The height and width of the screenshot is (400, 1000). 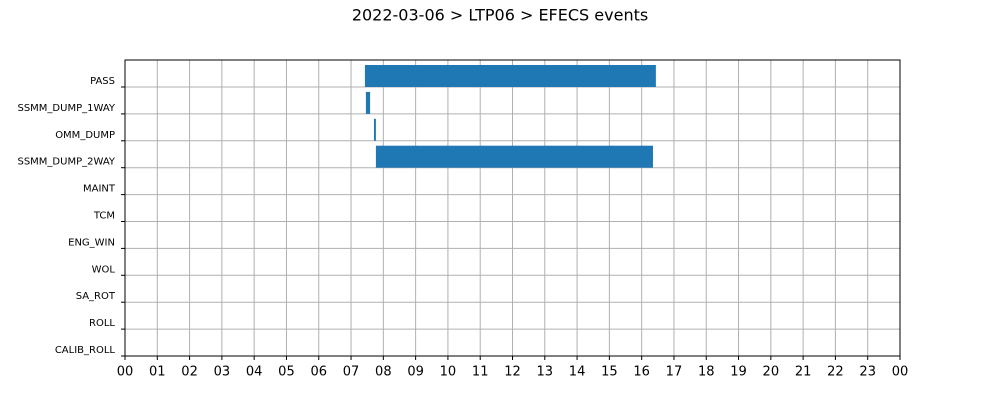 I want to click on x-tick-label: 18, so click(x=706, y=372).